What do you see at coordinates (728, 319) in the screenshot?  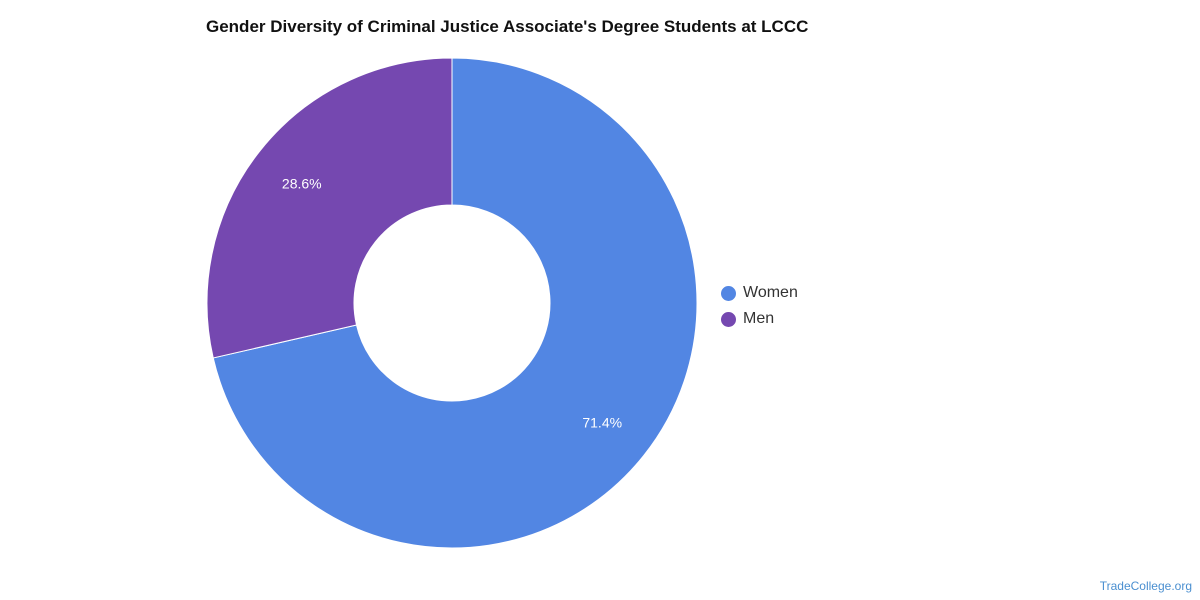 I see `legend-swatch-men` at bounding box center [728, 319].